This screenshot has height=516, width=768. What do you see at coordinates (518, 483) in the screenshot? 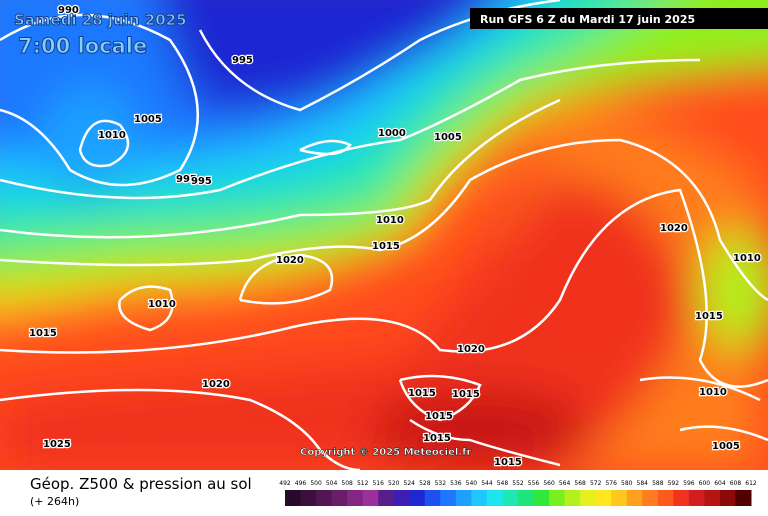
I see `legend-tick: 552` at bounding box center [518, 483].